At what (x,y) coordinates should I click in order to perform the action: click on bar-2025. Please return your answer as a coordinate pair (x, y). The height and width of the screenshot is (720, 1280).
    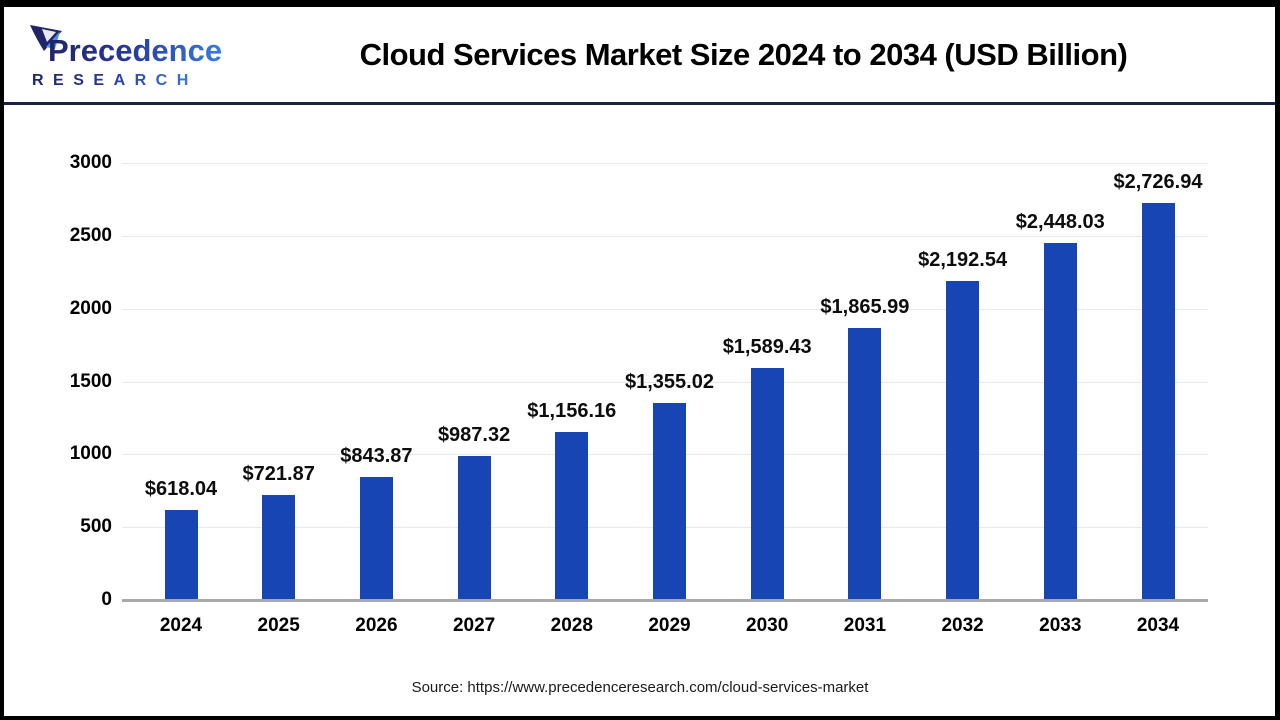
    Looking at the image, I should click on (279, 546).